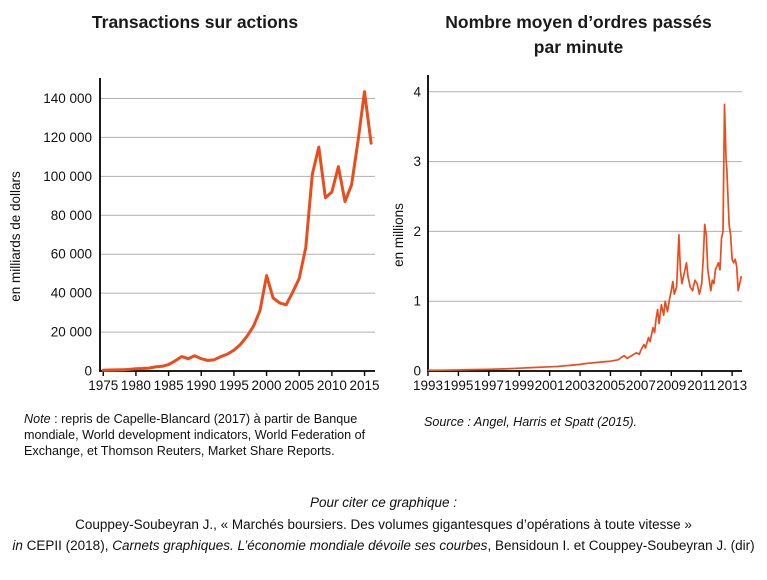 The width and height of the screenshot is (767, 580). Describe the element at coordinates (417, 161) in the screenshot. I see `y-tick-label: 3` at that location.